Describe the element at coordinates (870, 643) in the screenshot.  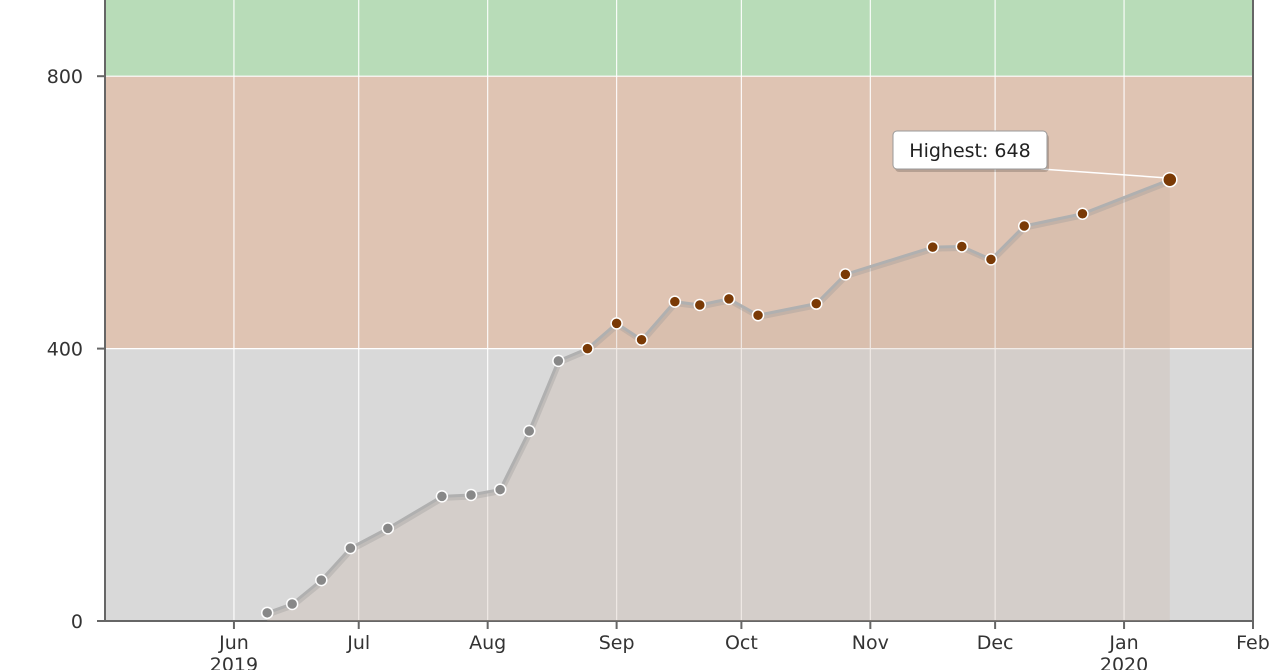
I see `x-tick-label-5: Nov` at that location.